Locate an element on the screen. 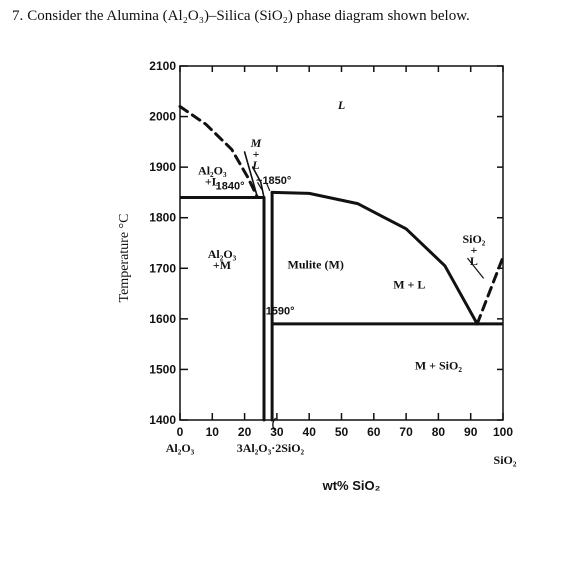  y-tick-label: 2000 is located at coordinates (162, 117).